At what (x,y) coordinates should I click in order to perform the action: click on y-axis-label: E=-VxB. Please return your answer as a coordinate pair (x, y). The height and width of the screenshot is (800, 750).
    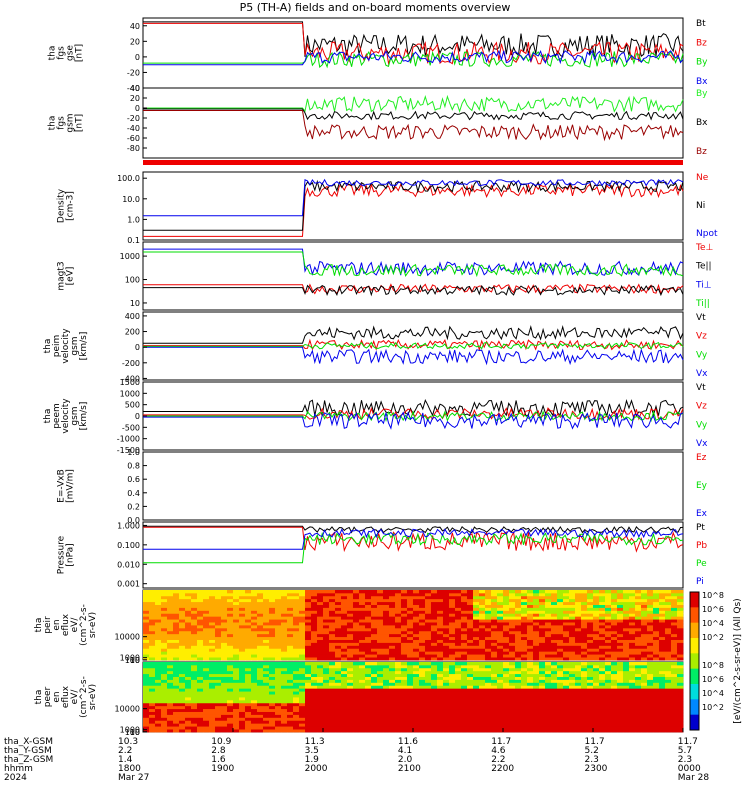
    Looking at the image, I should click on (62, 486).